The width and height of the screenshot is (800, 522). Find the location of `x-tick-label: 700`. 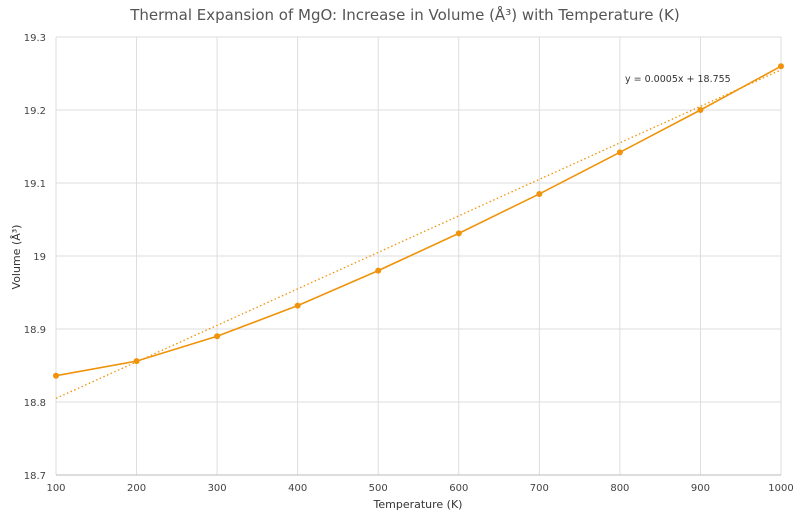

x-tick-label: 700 is located at coordinates (539, 488).